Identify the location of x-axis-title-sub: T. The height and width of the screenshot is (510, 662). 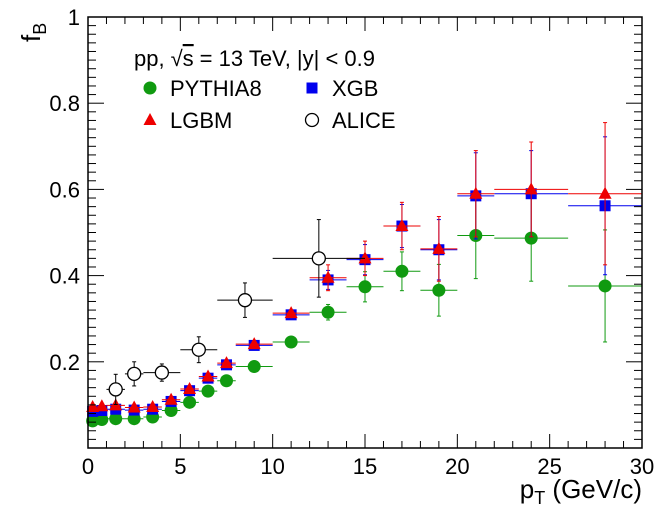
(539, 498).